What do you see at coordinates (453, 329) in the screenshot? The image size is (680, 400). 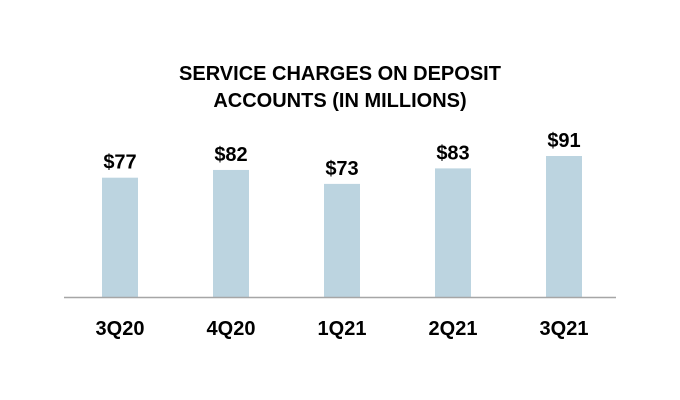 I see `x-tick-label-2q21: 2Q21` at bounding box center [453, 329].